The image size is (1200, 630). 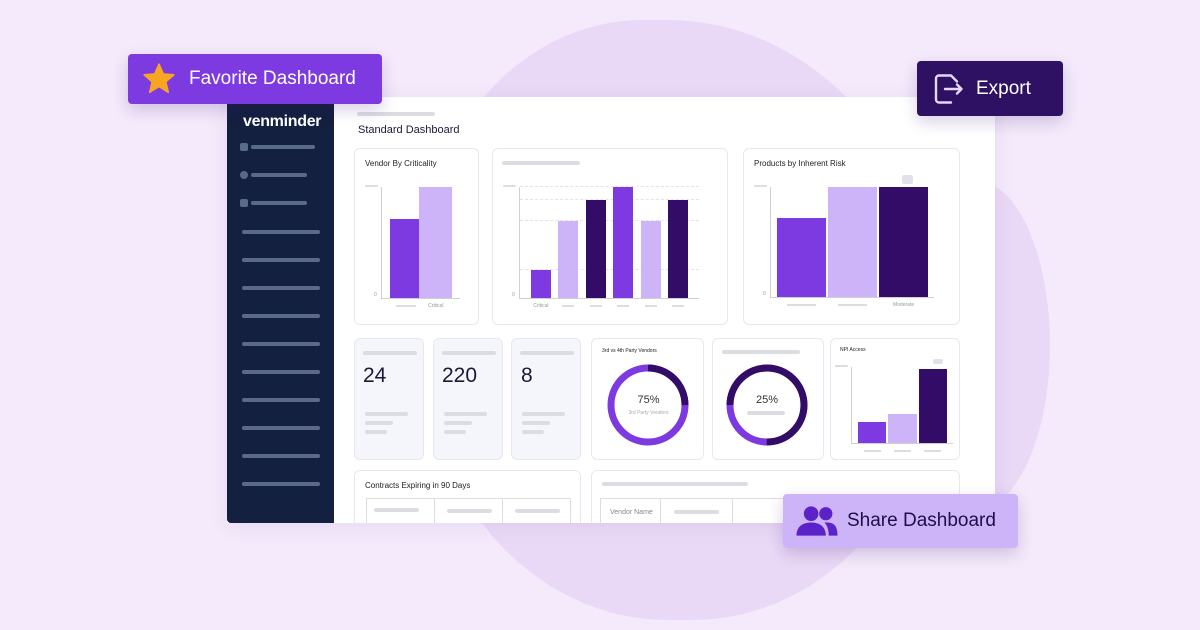 I want to click on contracts-card: Contracts Expiring in 90 Days, so click(x=467, y=496).